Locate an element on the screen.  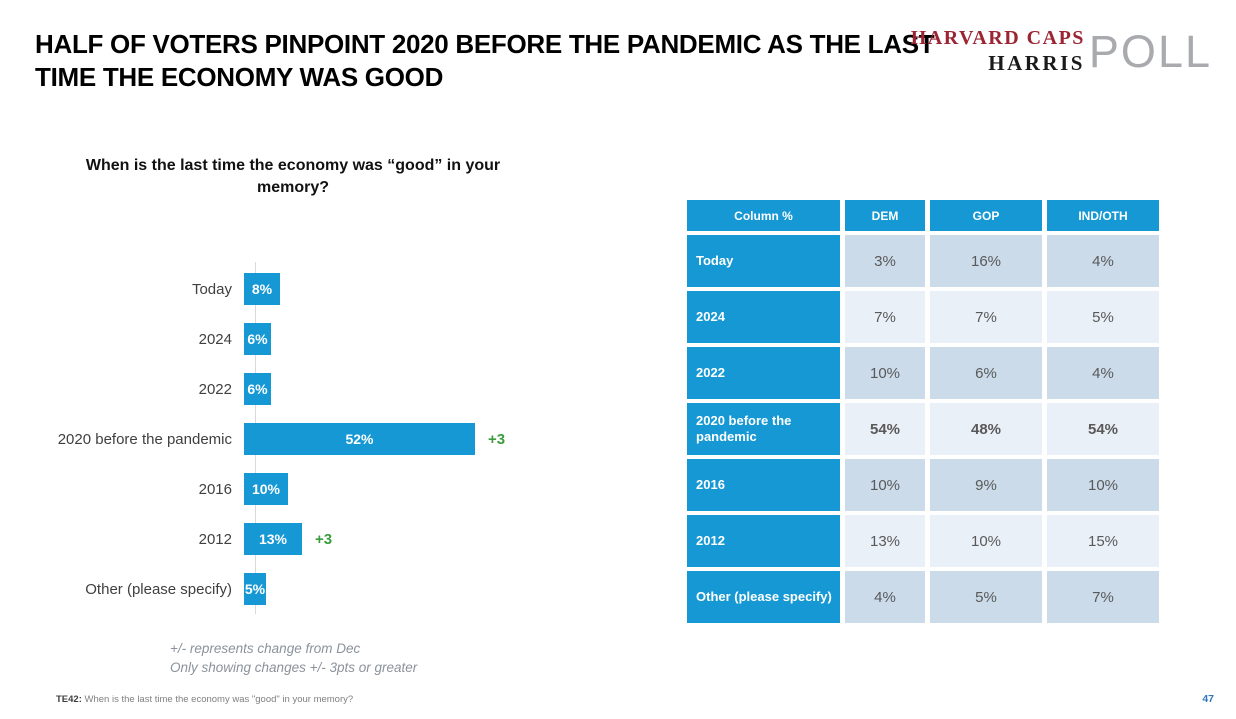
bar: 13% is located at coordinates (273, 539).